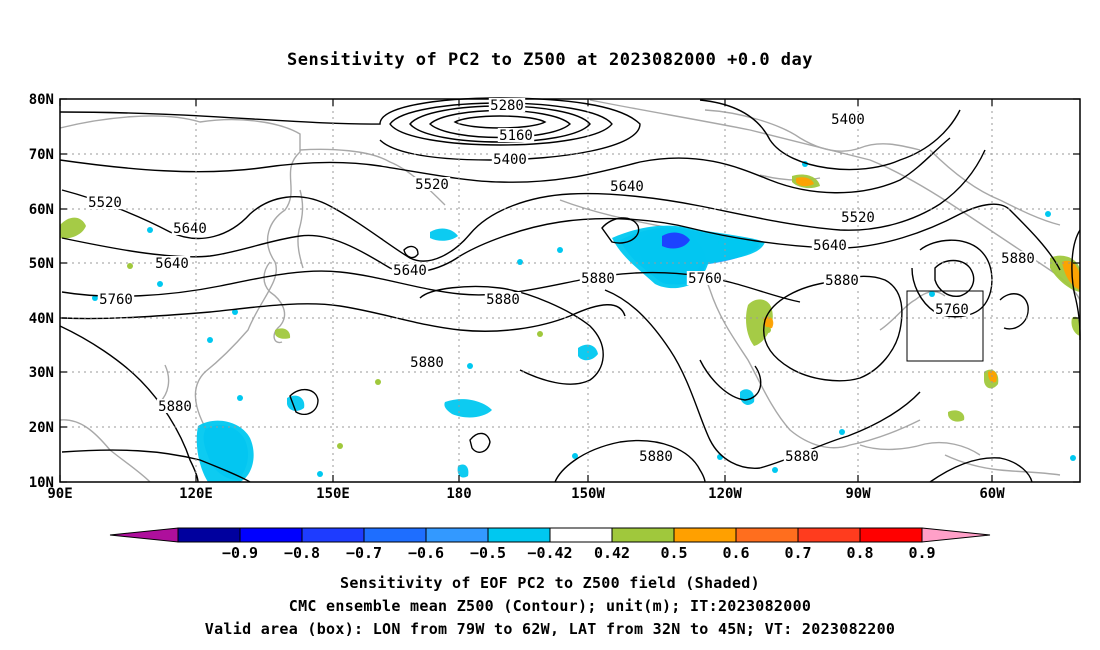 The height and width of the screenshot is (650, 1100). I want to click on contour-label-5: 5640, so click(627, 187).